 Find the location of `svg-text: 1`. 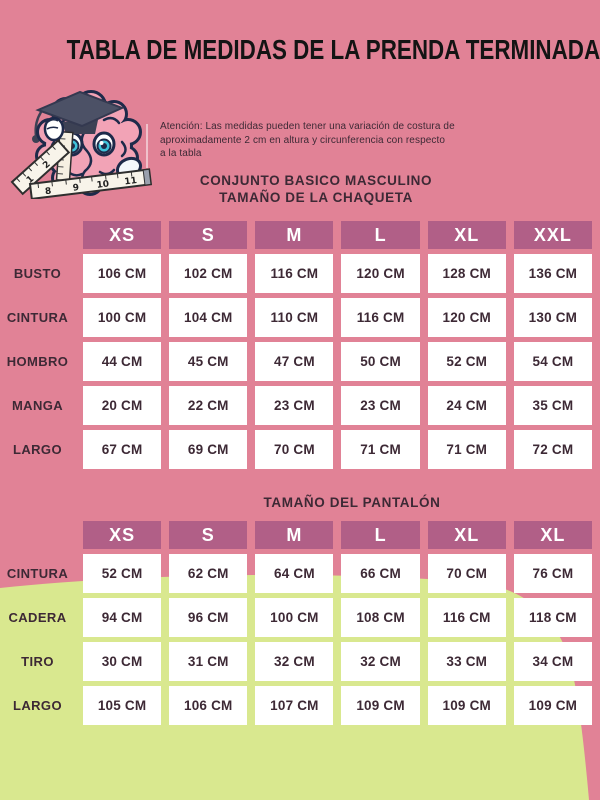

svg-text: 1 is located at coordinates (30, 180).